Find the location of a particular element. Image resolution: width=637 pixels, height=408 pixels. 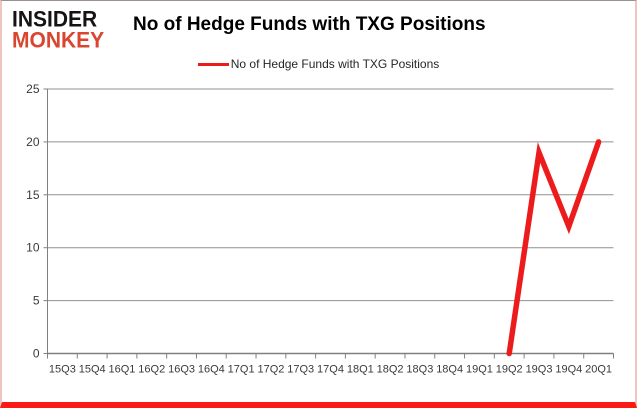

x-axis-tick-label: 17Q1 is located at coordinates (241, 370).